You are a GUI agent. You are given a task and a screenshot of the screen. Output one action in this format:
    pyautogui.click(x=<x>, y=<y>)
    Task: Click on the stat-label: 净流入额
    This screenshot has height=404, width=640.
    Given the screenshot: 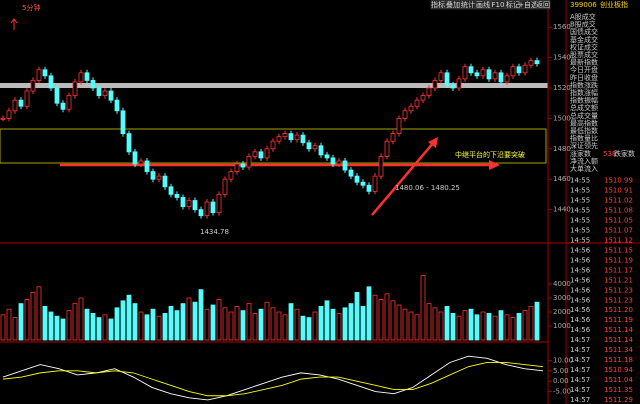 What is the action you would take?
    pyautogui.click(x=584, y=160)
    